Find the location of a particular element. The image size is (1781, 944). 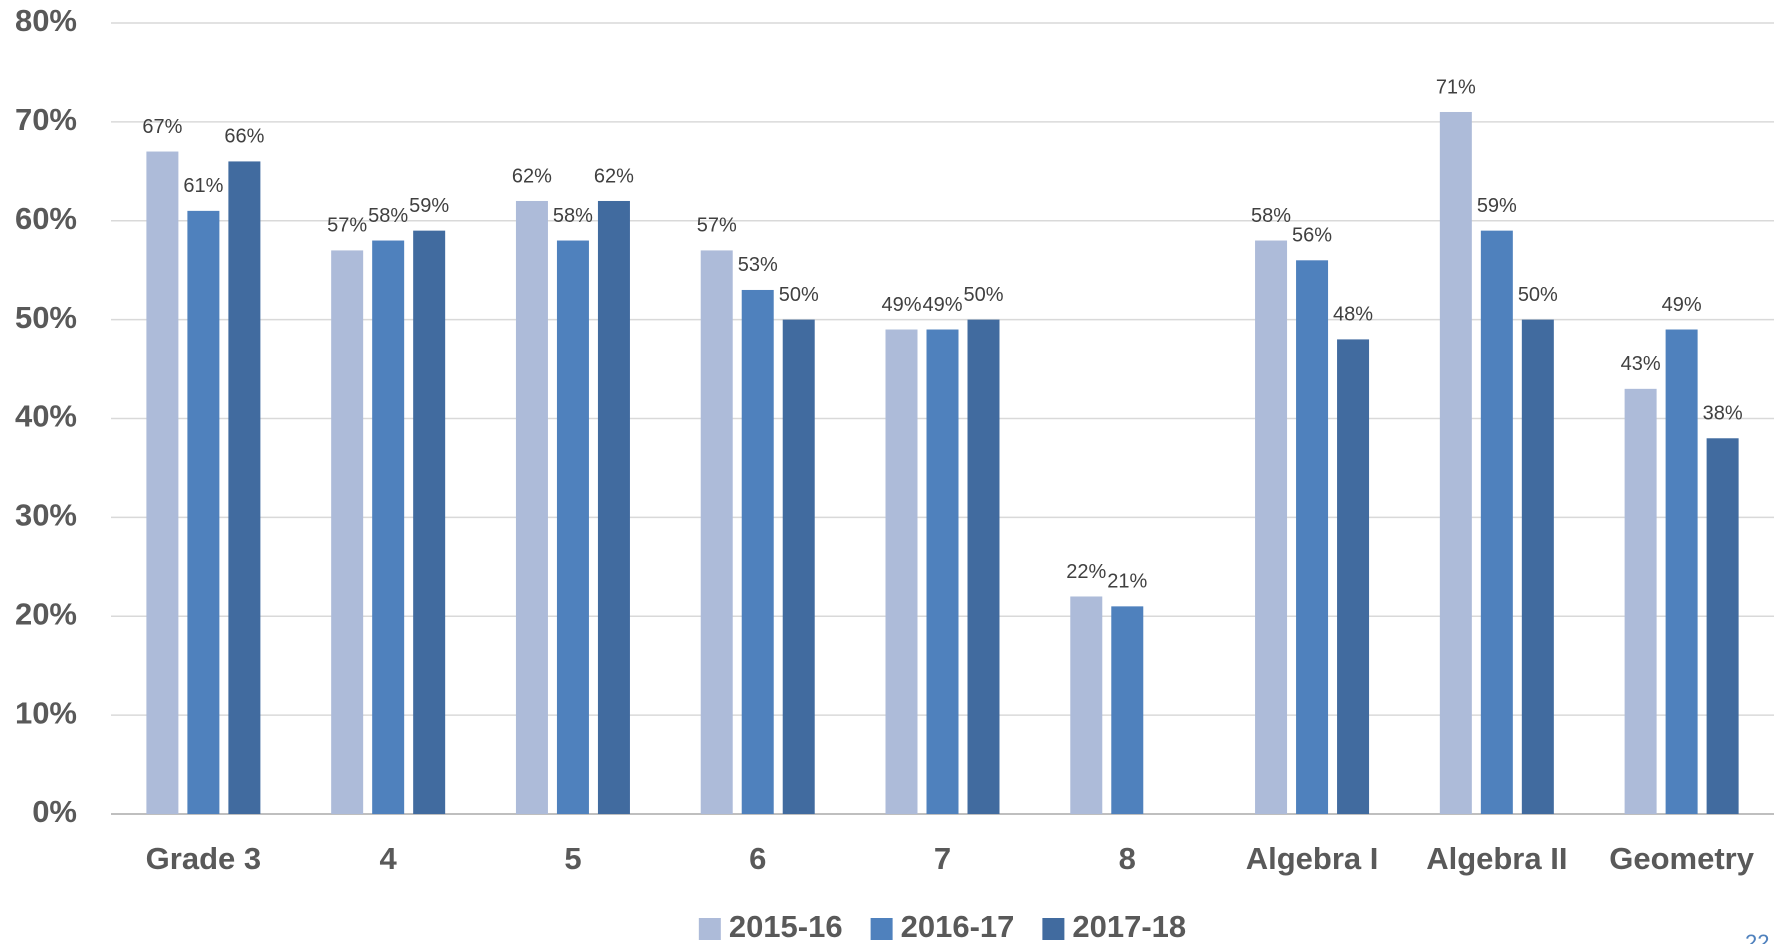

x-tick-label: Algebra I is located at coordinates (1312, 858).